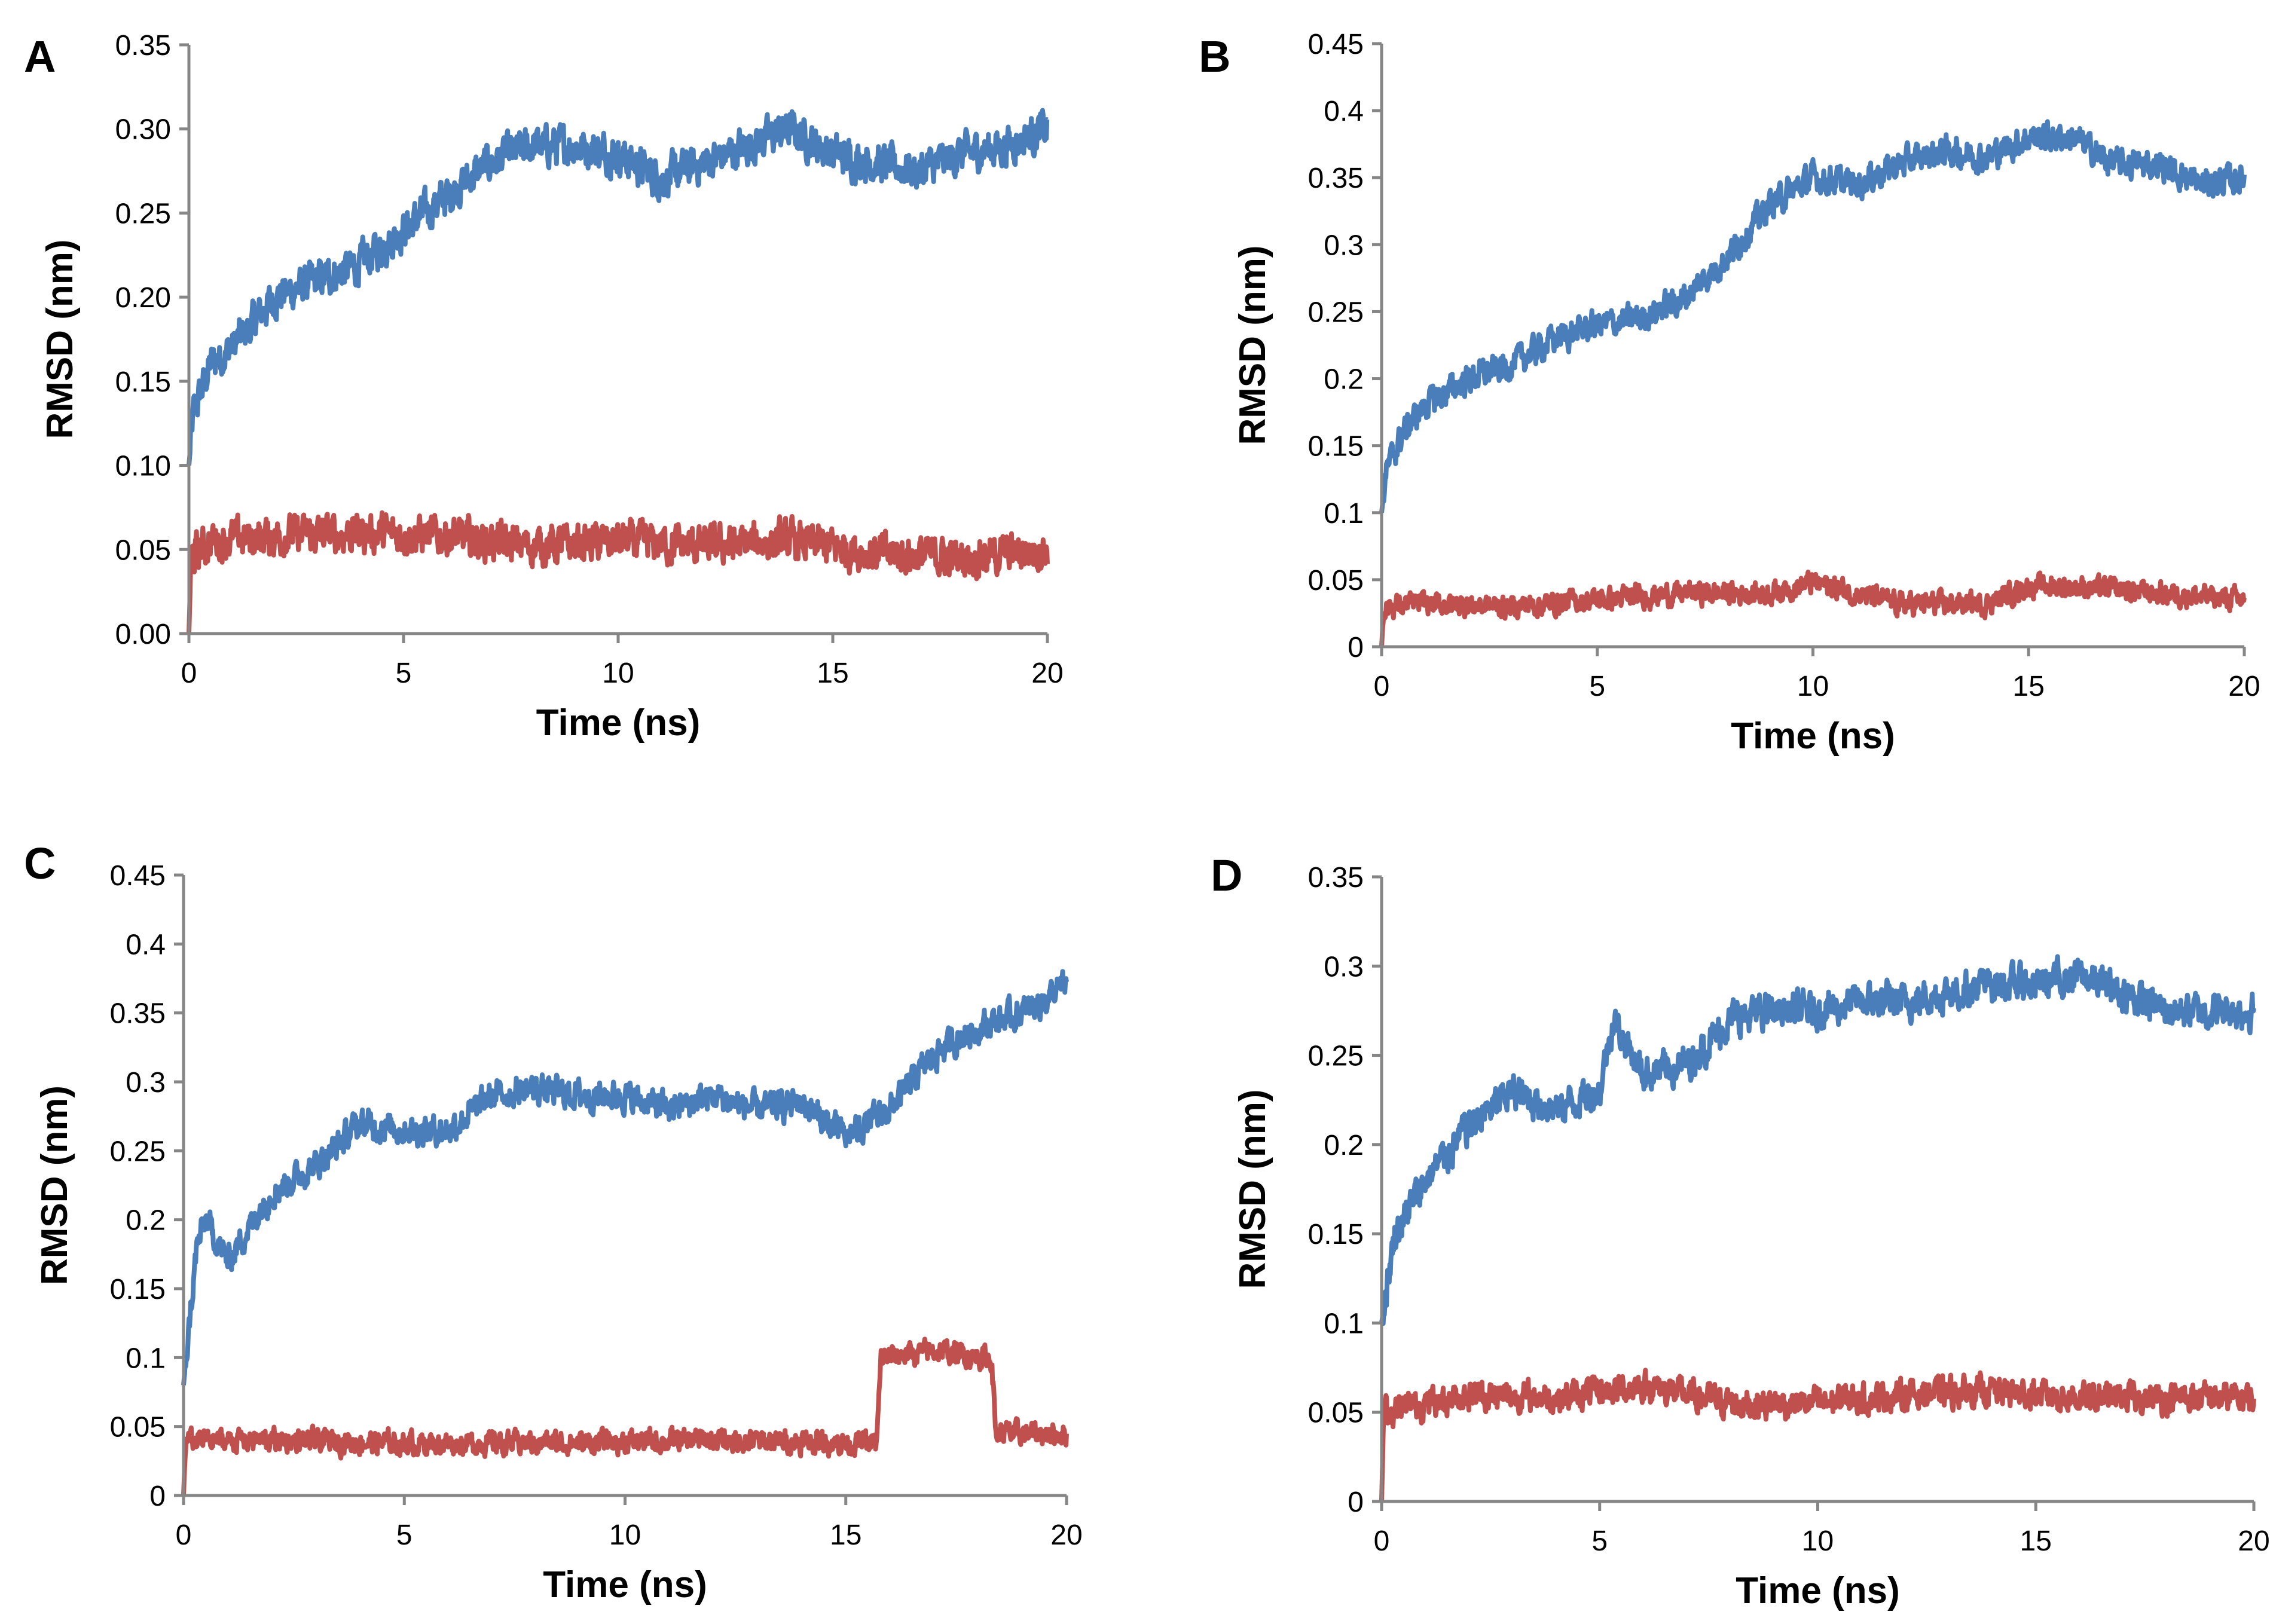 The width and height of the screenshot is (2270, 1624). Describe the element at coordinates (1226, 875) in the screenshot. I see `panel-label: D` at that location.